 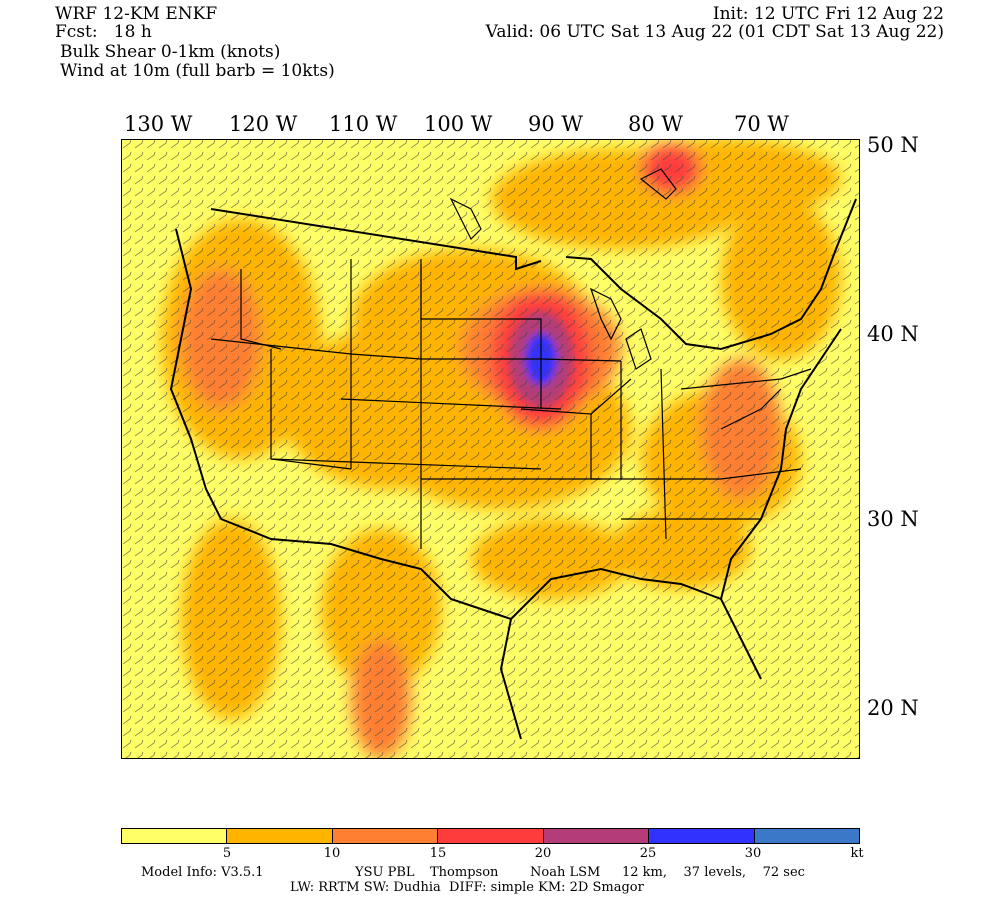 What do you see at coordinates (893, 519) in the screenshot?
I see `latitude-label-30n: 30 N` at bounding box center [893, 519].